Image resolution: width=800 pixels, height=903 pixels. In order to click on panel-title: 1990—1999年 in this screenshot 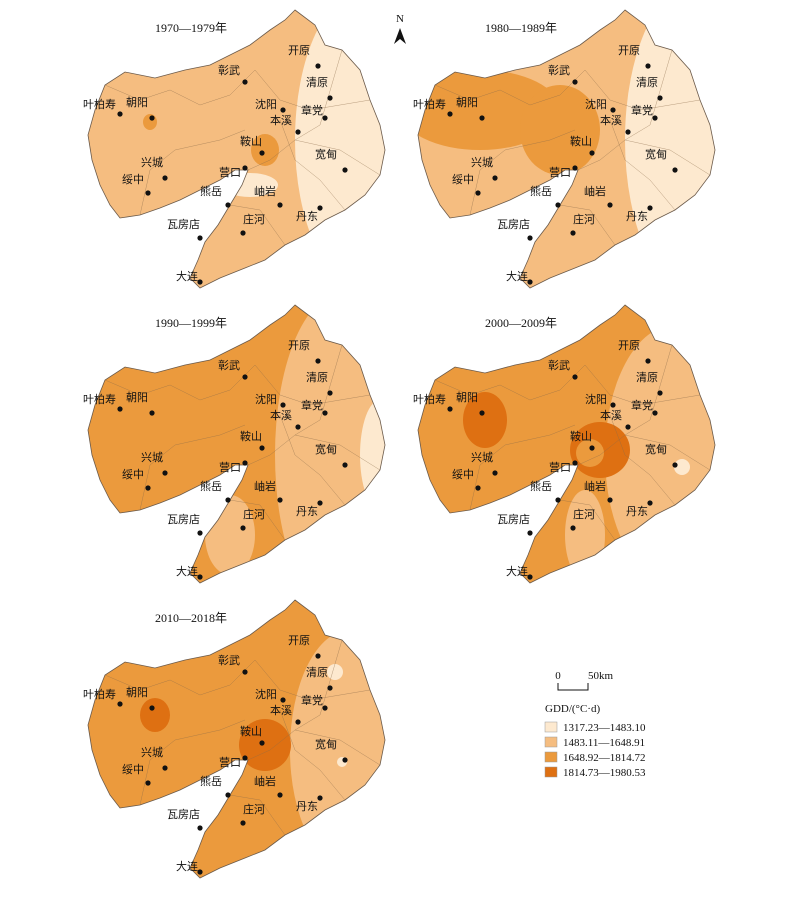, I will do `click(191, 323)`.